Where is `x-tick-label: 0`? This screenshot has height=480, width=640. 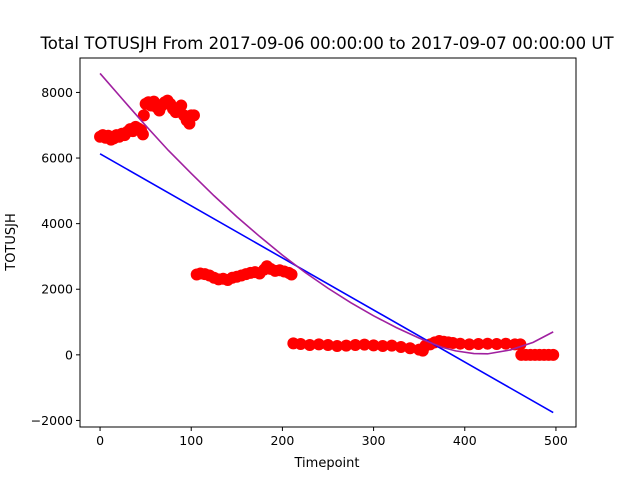
x-tick-label: 0 is located at coordinates (100, 440).